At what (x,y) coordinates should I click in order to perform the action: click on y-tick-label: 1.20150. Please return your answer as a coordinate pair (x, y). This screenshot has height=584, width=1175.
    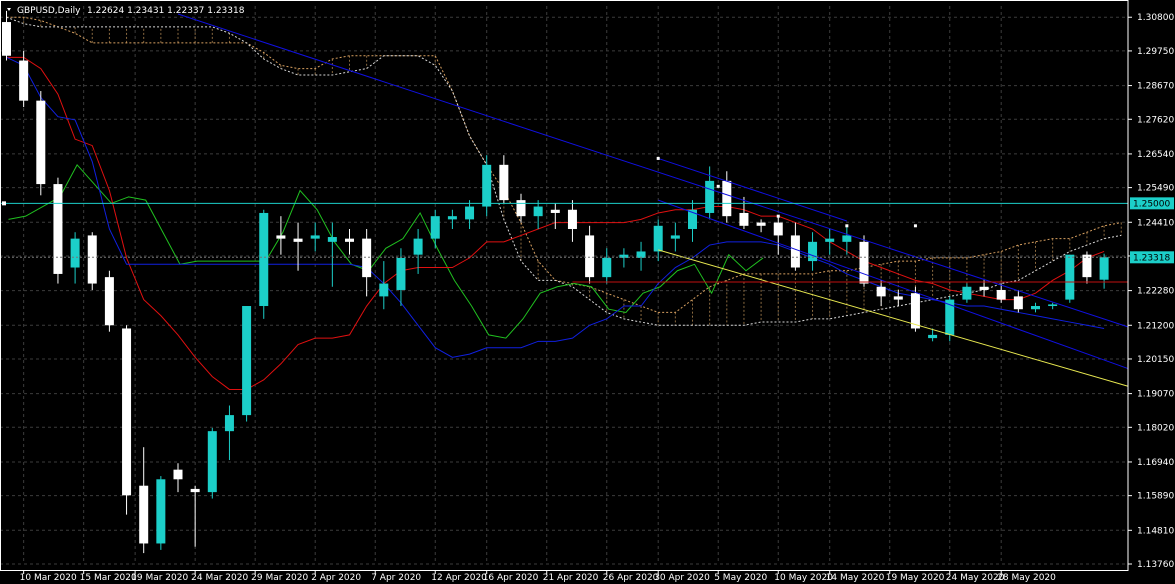
    Looking at the image, I should click on (1155, 360).